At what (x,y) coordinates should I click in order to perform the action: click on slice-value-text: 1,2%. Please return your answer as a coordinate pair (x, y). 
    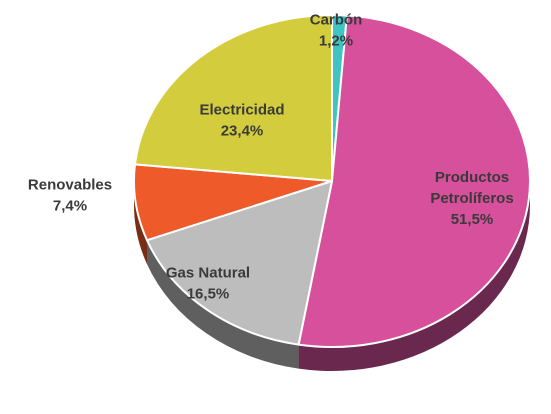
    Looking at the image, I should click on (336, 40).